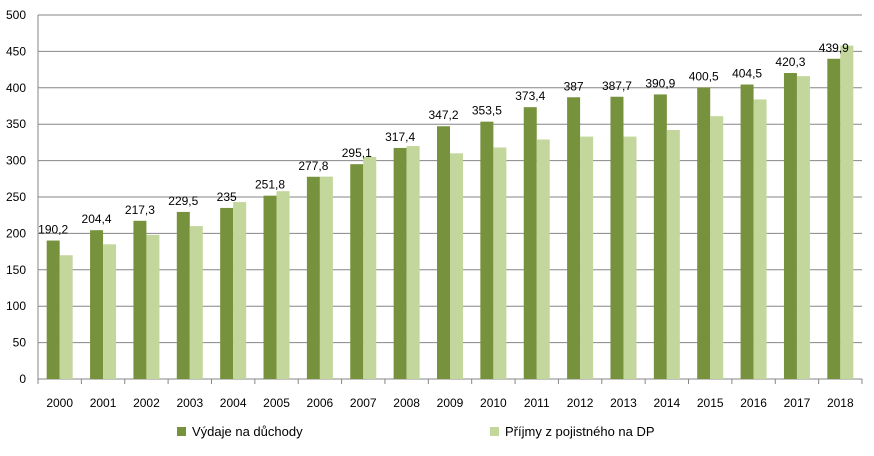 This screenshot has height=456, width=874. Describe the element at coordinates (797, 403) in the screenshot. I see `x-tick-label-2017: 2017` at that location.